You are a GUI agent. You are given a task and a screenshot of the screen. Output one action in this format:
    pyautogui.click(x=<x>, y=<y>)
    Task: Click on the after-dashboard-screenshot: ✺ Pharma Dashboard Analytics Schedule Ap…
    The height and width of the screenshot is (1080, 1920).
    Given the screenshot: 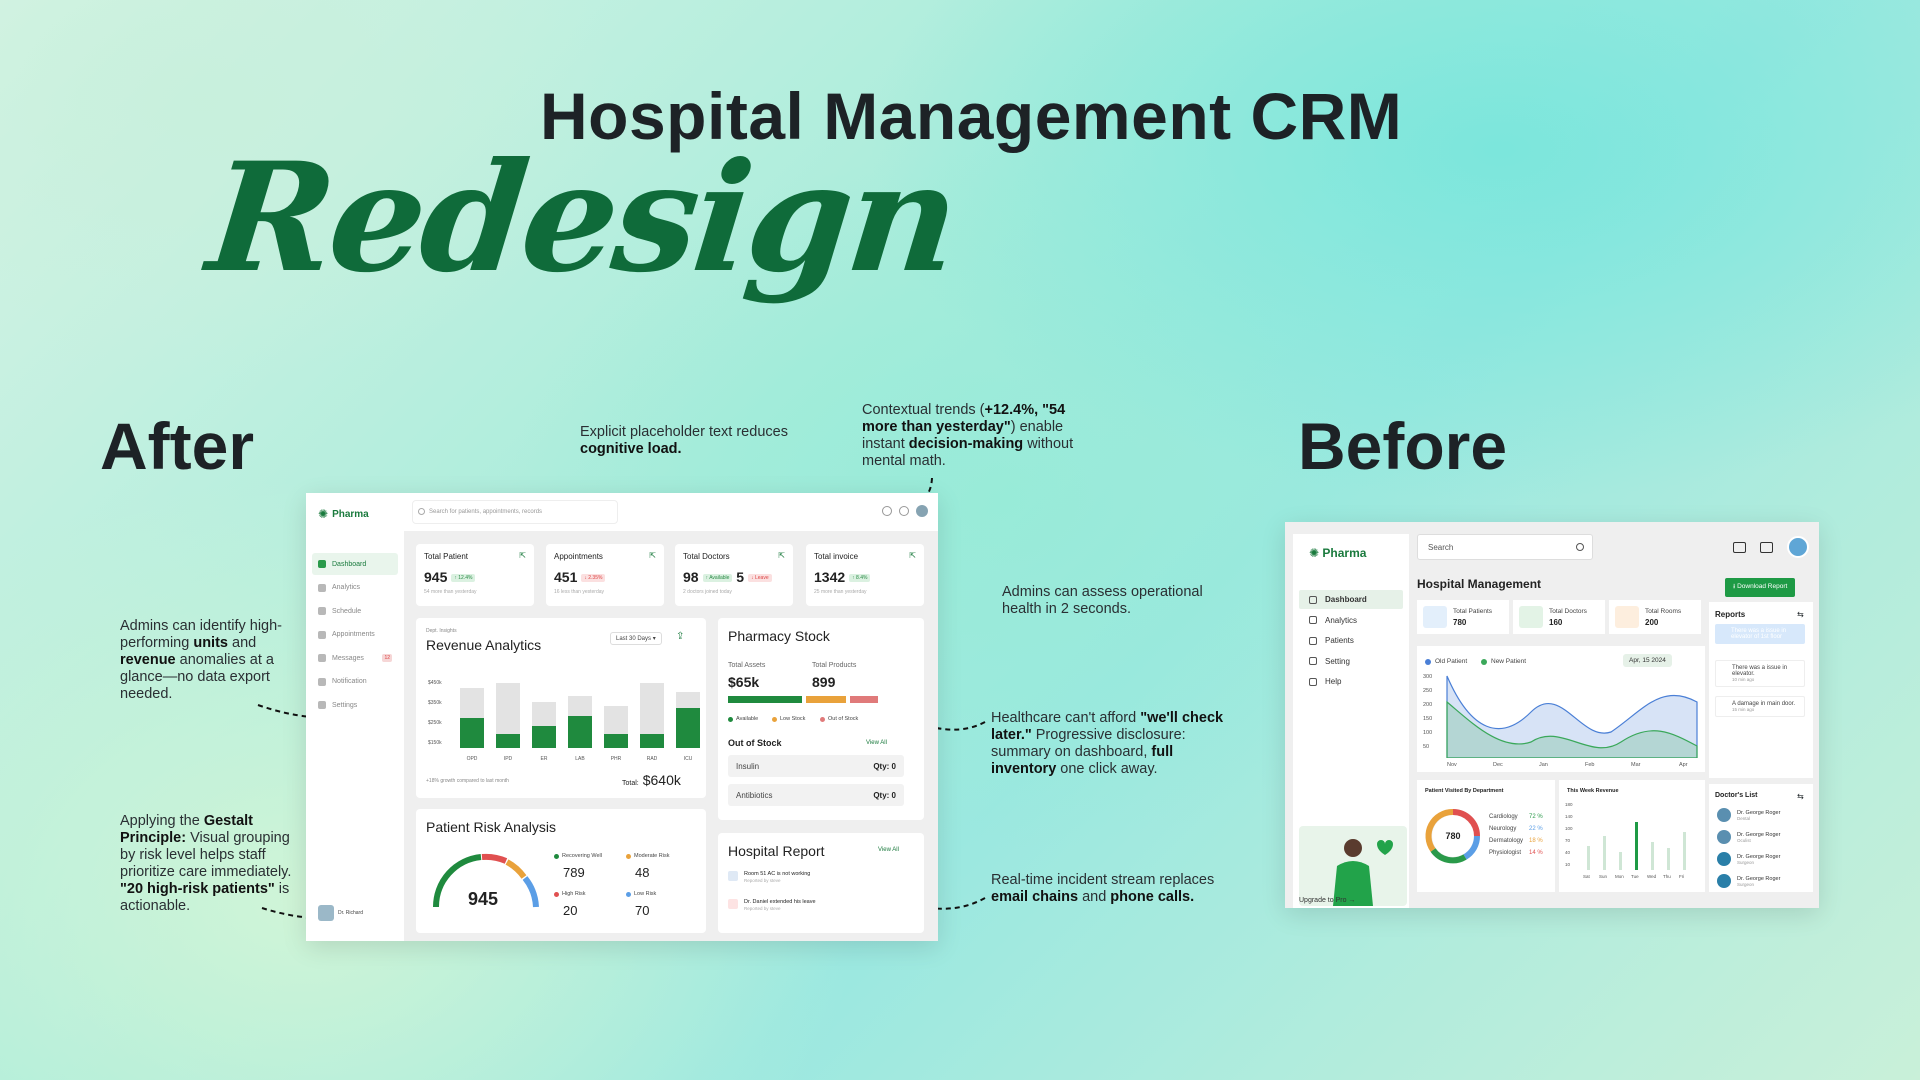 What is the action you would take?
    pyautogui.click(x=622, y=717)
    